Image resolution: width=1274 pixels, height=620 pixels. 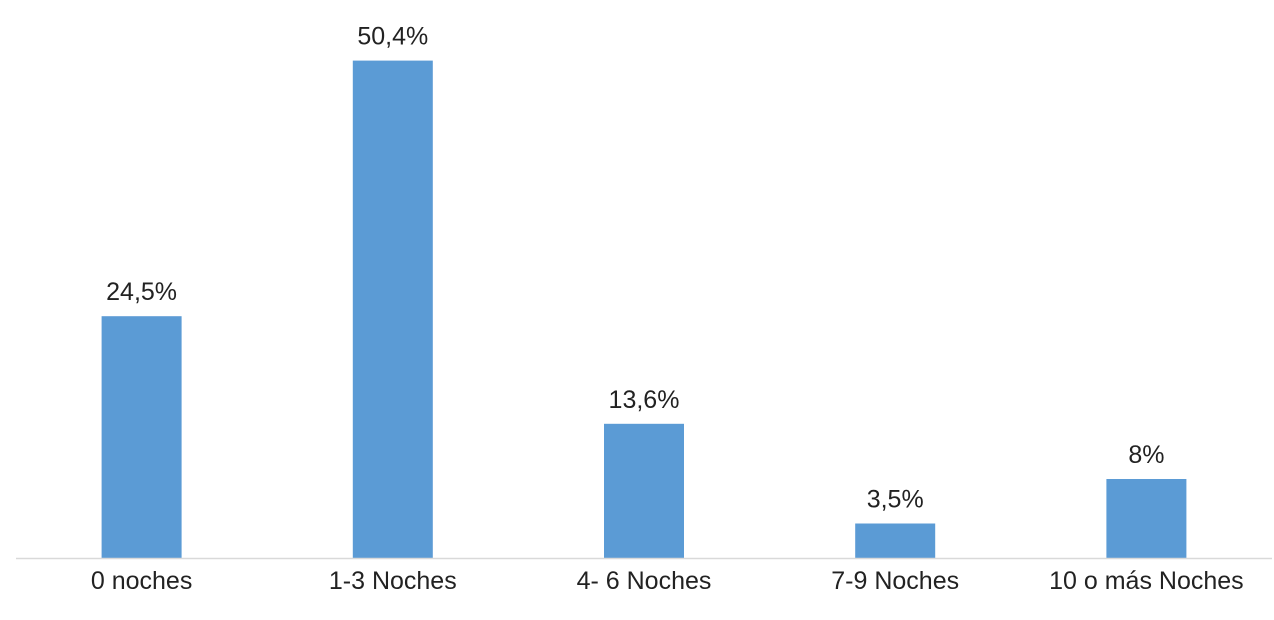 What do you see at coordinates (895, 581) in the screenshot?
I see `x-tick-label-4: 7-9 Noches` at bounding box center [895, 581].